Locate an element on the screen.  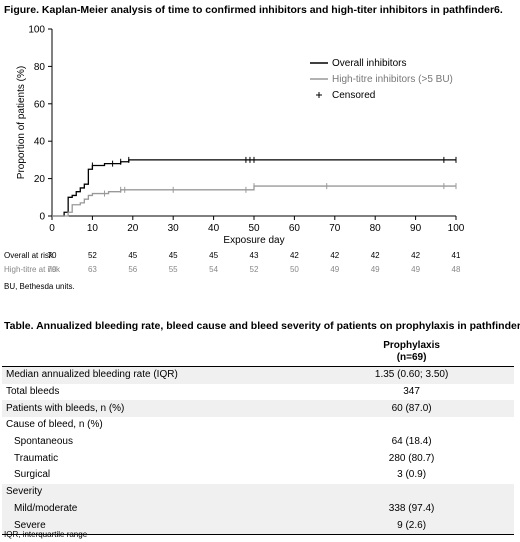
x-tick-label: 50 is located at coordinates (254, 228).